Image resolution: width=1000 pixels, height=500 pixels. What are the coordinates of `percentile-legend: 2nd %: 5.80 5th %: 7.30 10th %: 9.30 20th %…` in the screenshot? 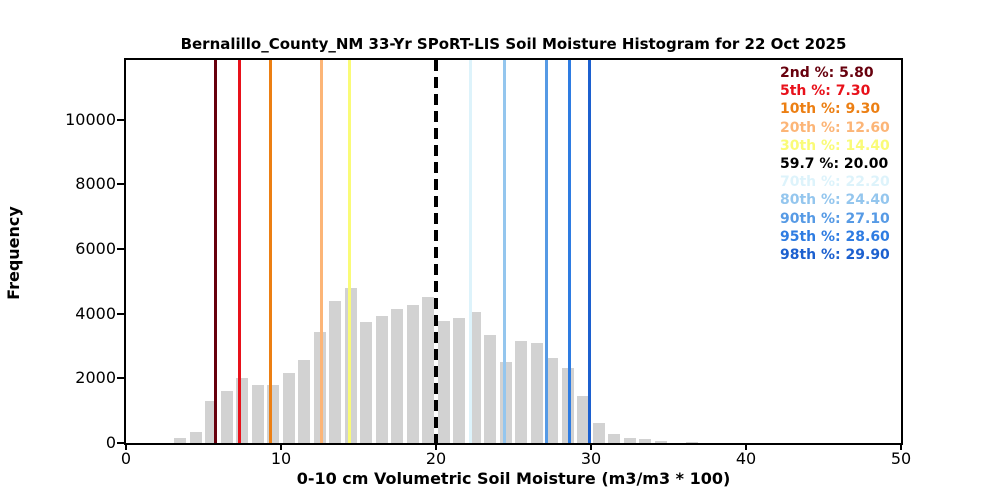 It's located at (835, 164).